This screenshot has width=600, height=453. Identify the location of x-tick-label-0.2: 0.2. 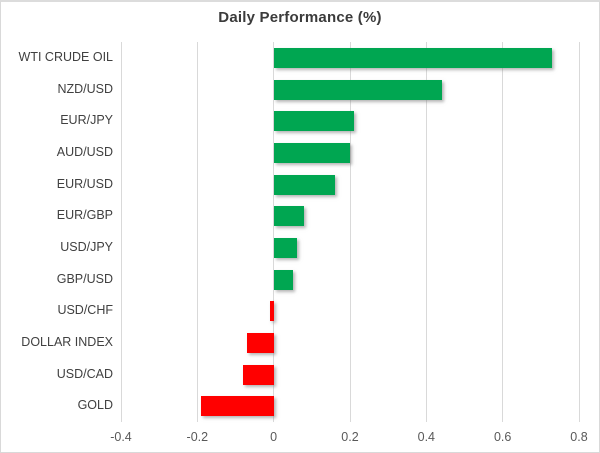
(350, 437).